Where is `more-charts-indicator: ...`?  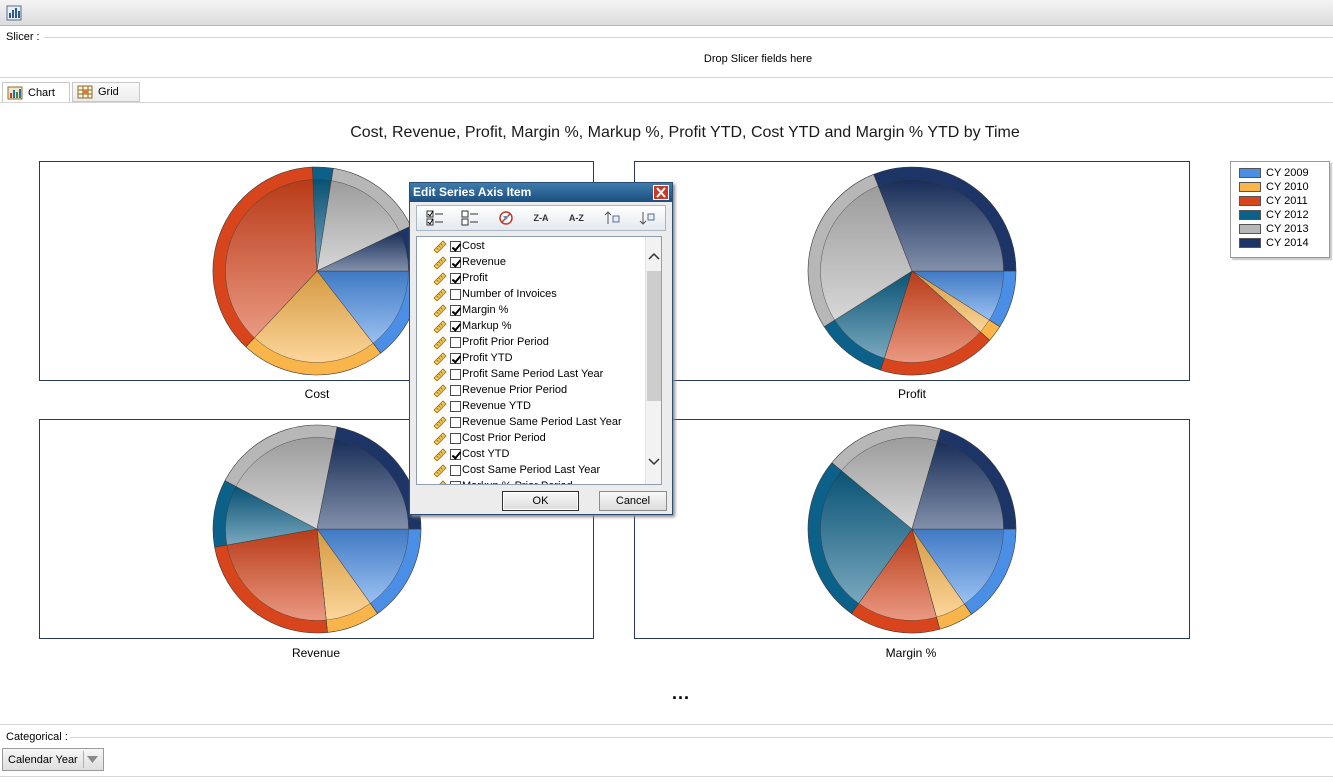
more-charts-indicator: ... is located at coordinates (681, 693).